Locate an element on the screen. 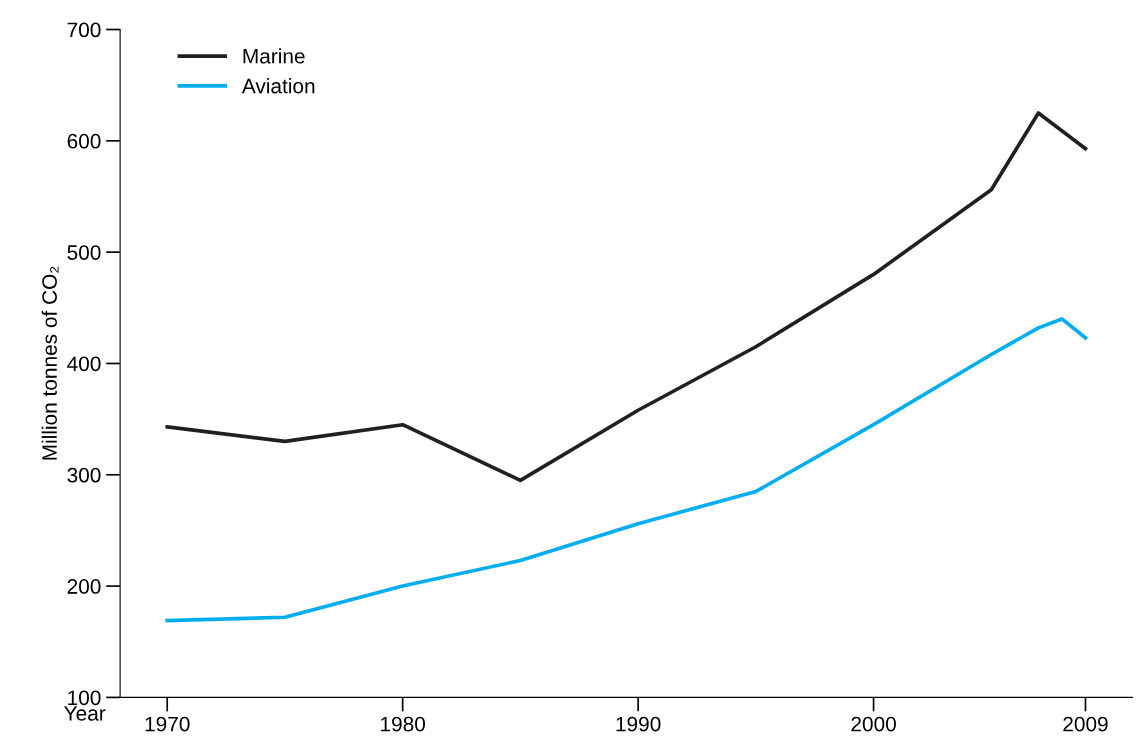 This screenshot has height=738, width=1144. x-axis-title: Year is located at coordinates (85, 713).